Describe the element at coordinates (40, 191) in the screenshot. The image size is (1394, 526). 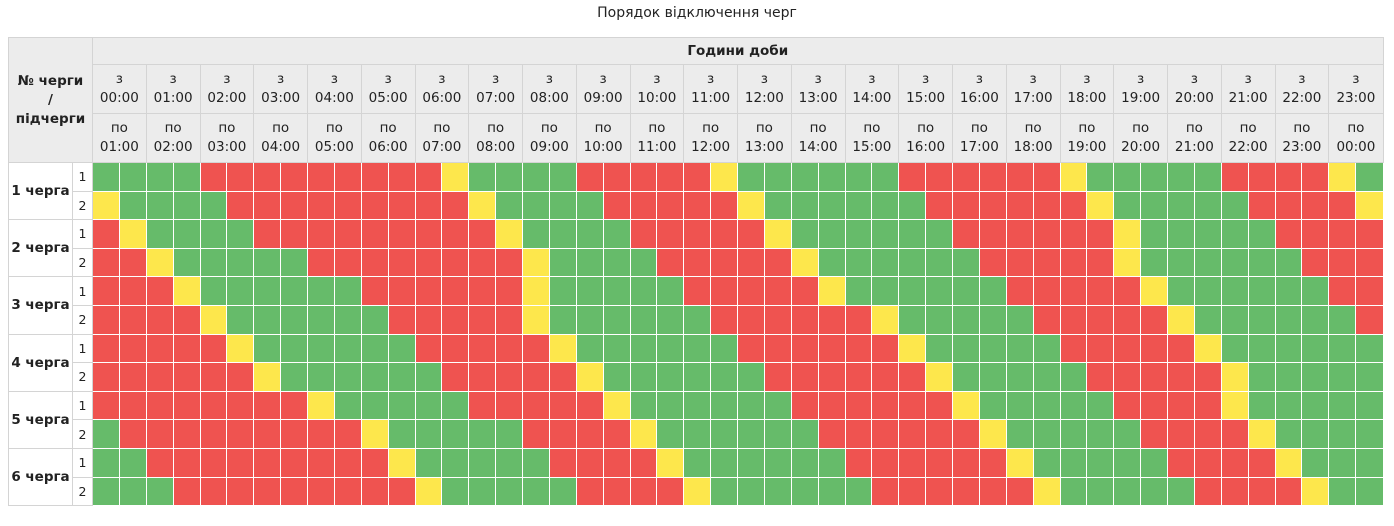
I see `queue-name: 1 черга` at that location.